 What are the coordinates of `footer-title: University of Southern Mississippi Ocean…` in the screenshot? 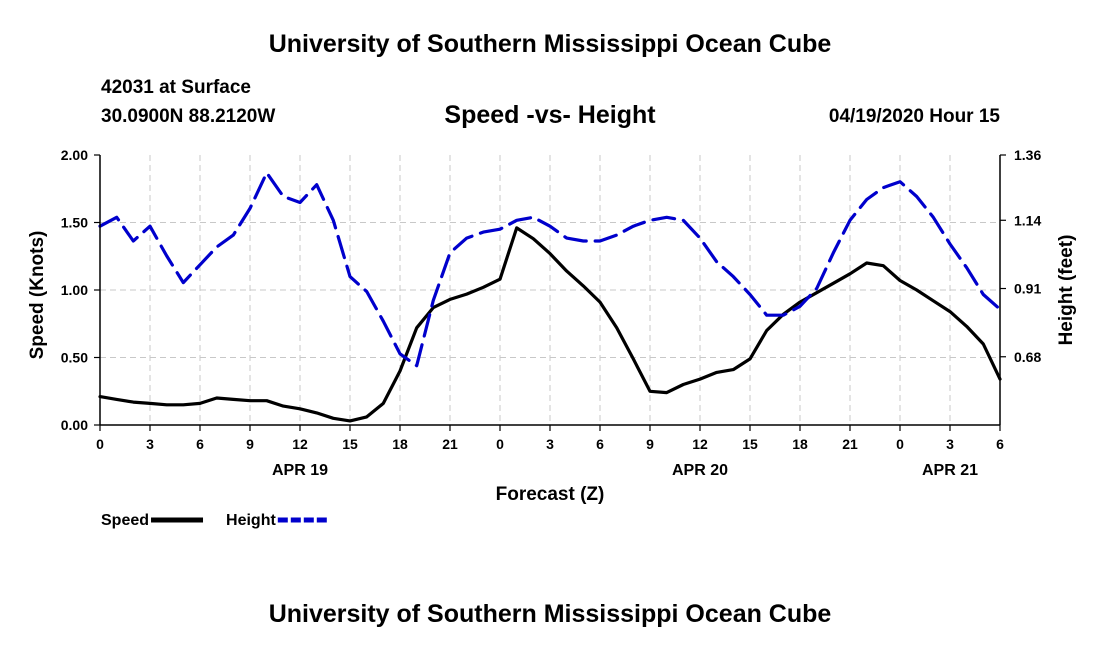 It's located at (550, 614).